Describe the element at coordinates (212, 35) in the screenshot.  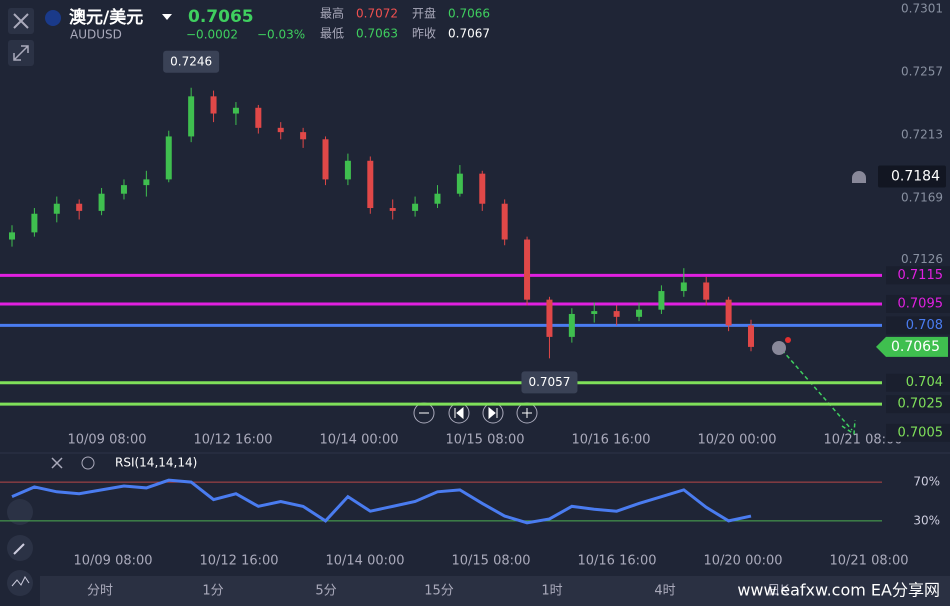
I see `change: −0.0002` at that location.